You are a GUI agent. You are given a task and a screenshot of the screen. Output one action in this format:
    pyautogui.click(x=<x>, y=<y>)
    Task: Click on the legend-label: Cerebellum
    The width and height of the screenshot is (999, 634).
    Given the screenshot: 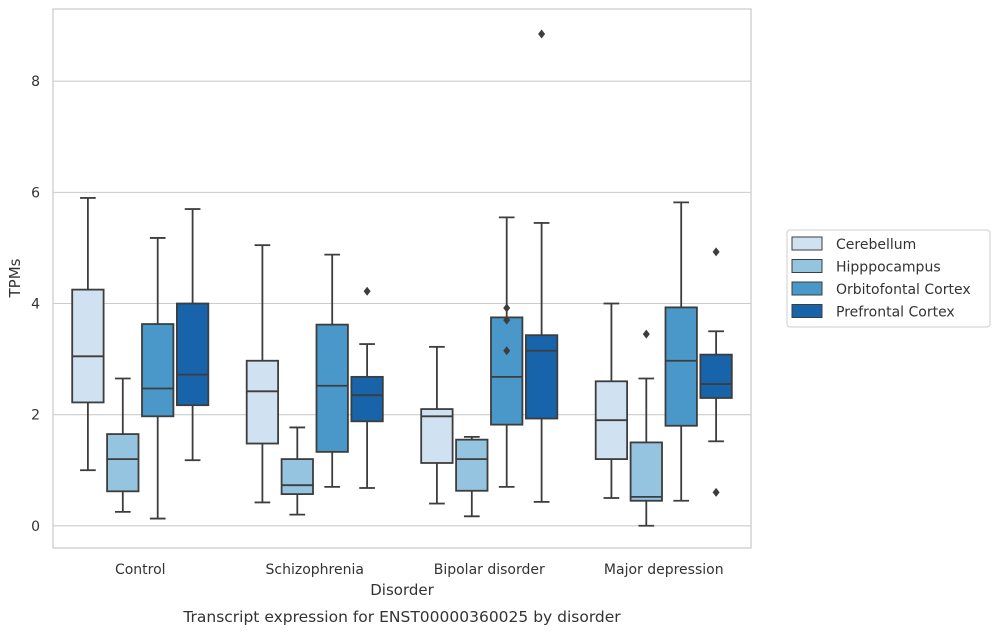 What is the action you would take?
    pyautogui.click(x=876, y=245)
    